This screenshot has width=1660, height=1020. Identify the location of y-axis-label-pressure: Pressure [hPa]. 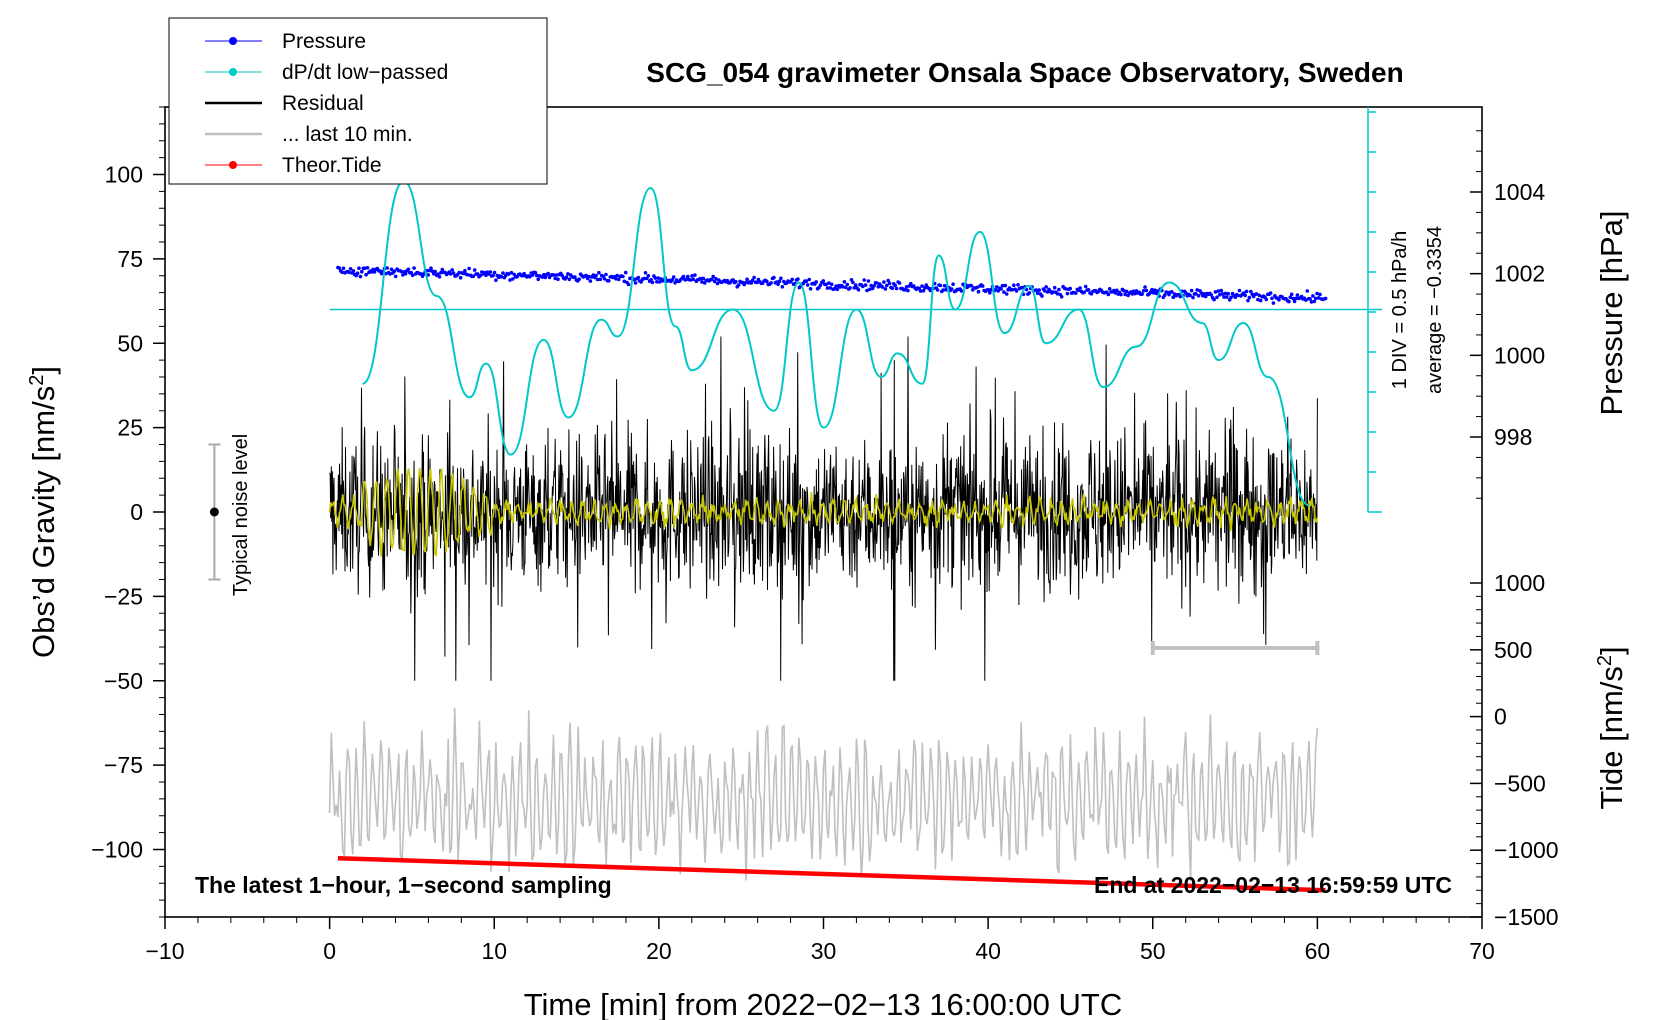
(1611, 312).